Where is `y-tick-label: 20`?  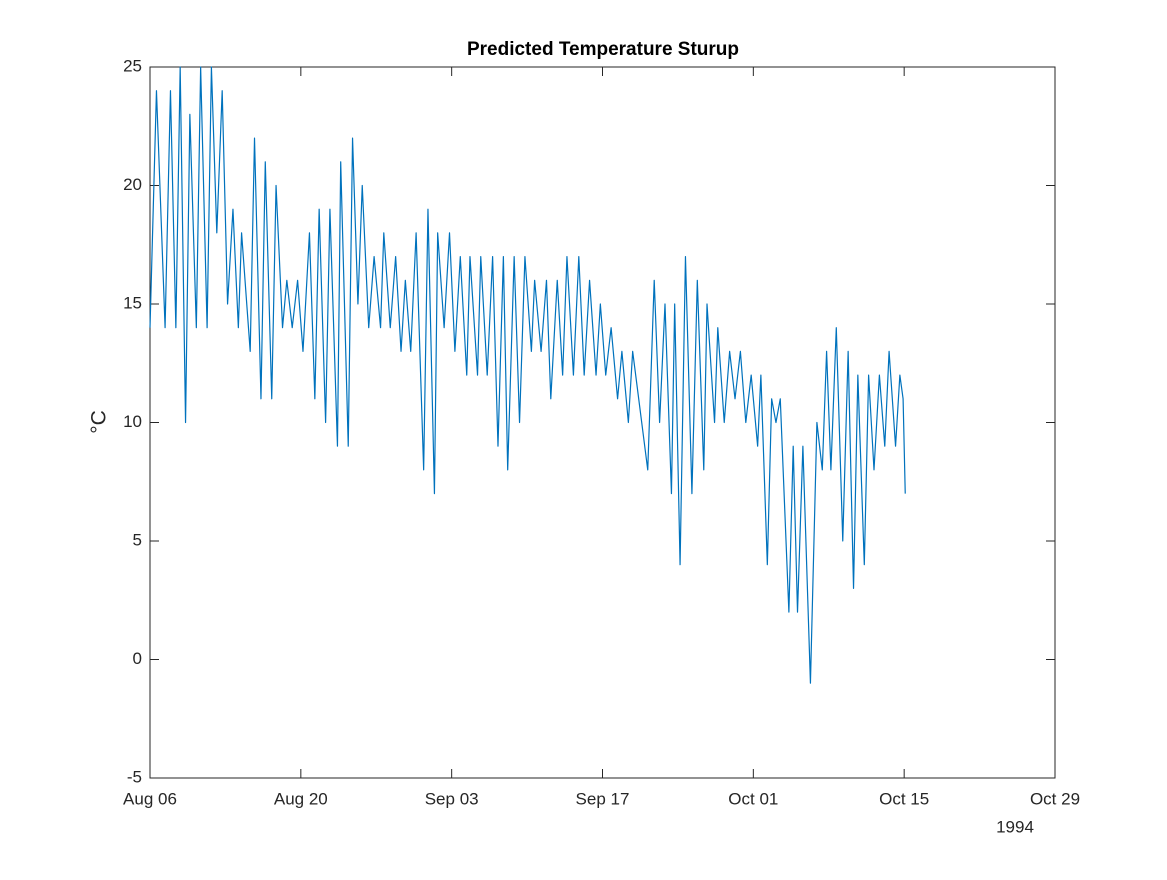 y-tick-label: 20 is located at coordinates (132, 184).